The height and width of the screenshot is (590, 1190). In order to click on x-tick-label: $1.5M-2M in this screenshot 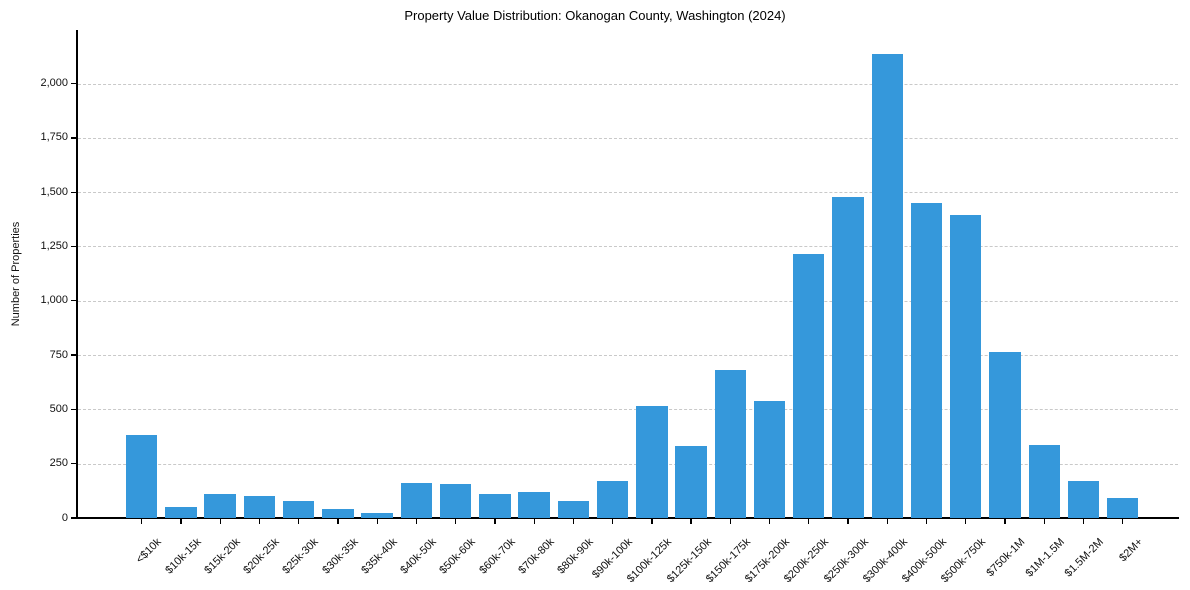, I will do `click(1084, 558)`.